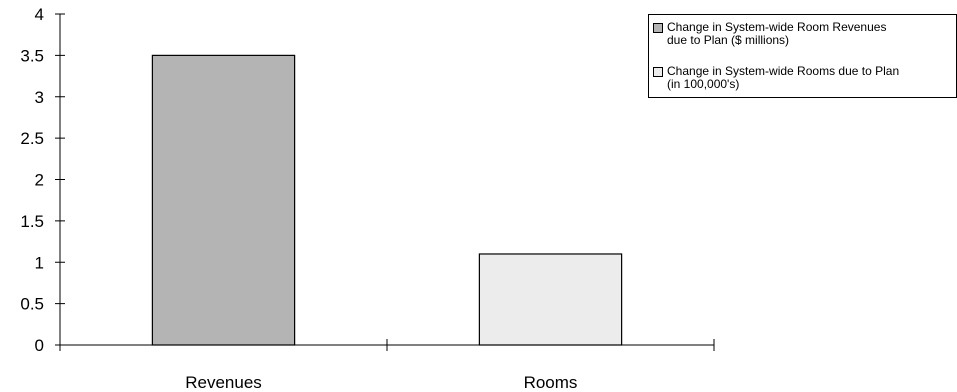  I want to click on y-tick-label: 3, so click(39, 97).